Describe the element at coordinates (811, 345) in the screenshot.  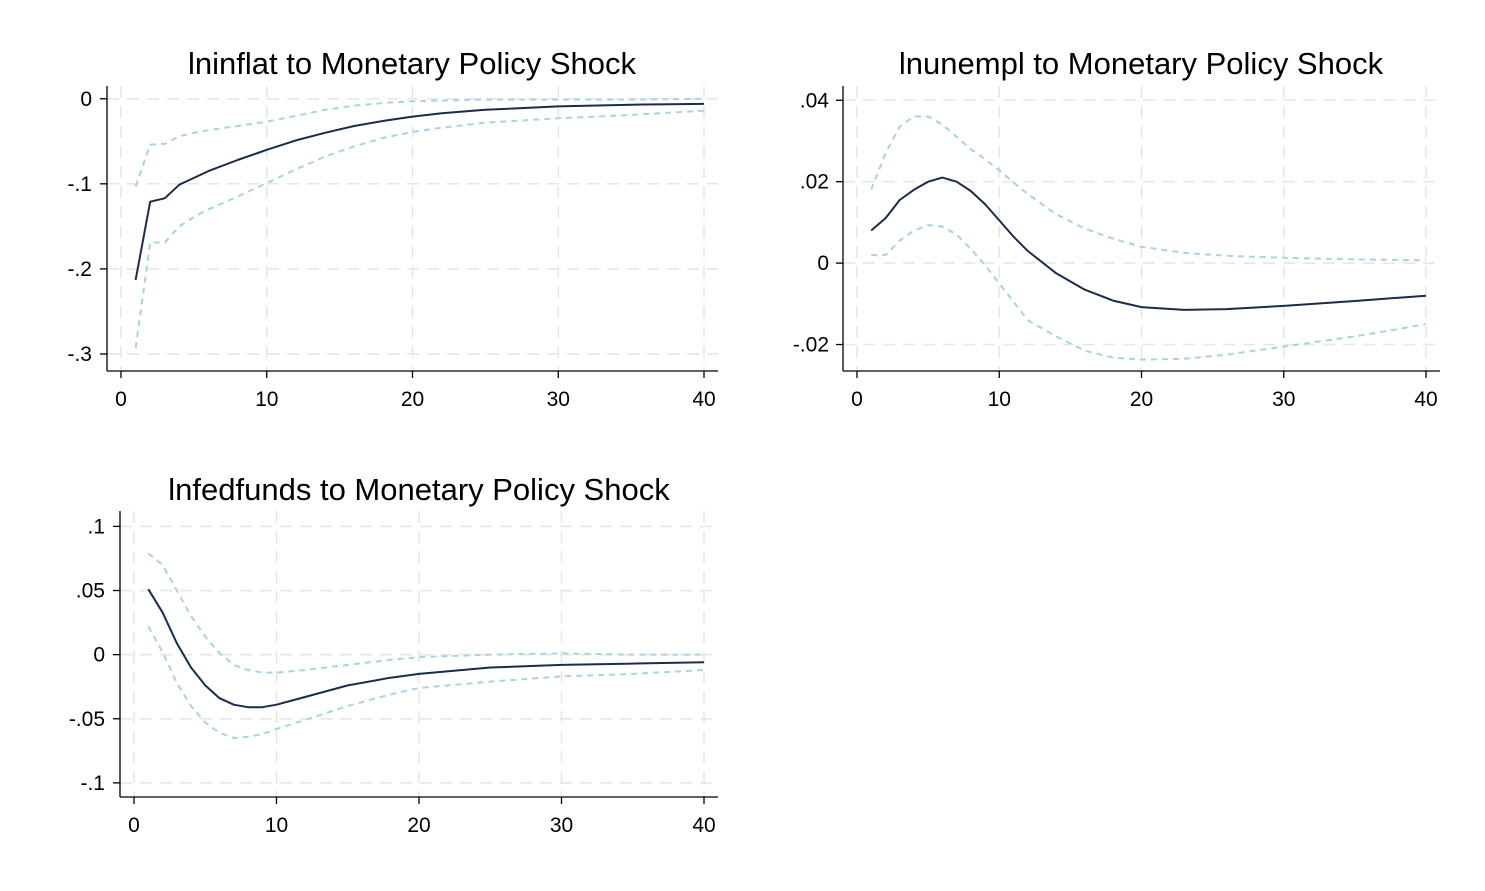
I see `y-tick-label: -.02` at that location.